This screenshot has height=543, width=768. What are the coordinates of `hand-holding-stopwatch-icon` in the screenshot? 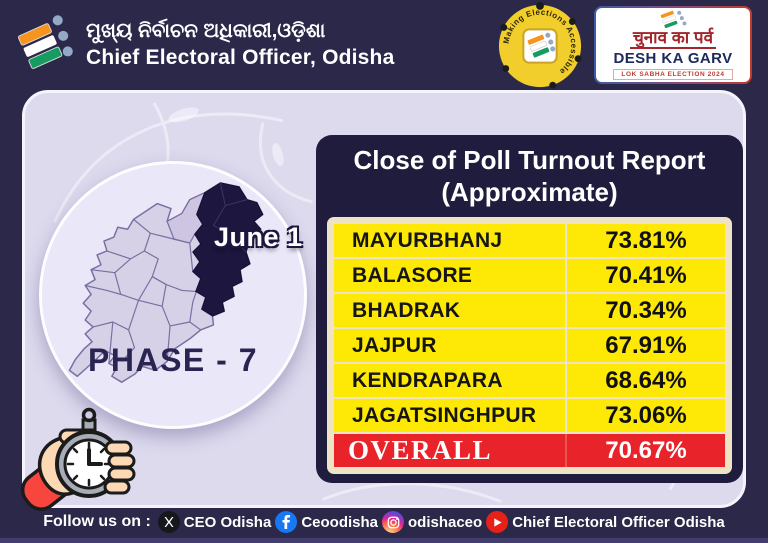 It's located at (78, 459).